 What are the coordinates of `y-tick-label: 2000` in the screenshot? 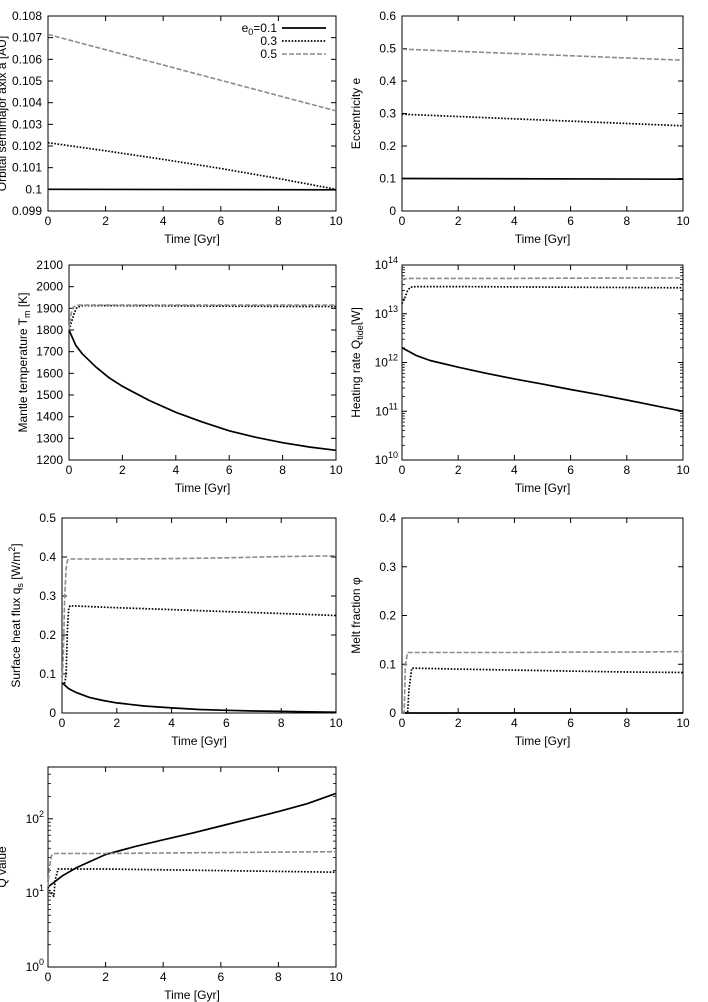 It's located at (49, 287).